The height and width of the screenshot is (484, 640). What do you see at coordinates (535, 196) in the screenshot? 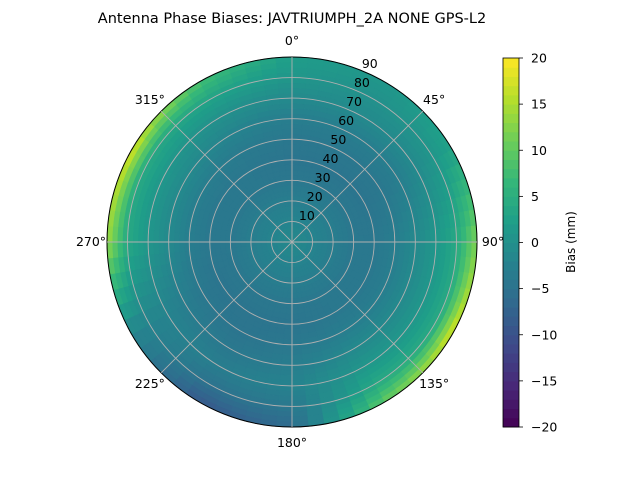
I see `colorbar-tick-label: 5` at bounding box center [535, 196].